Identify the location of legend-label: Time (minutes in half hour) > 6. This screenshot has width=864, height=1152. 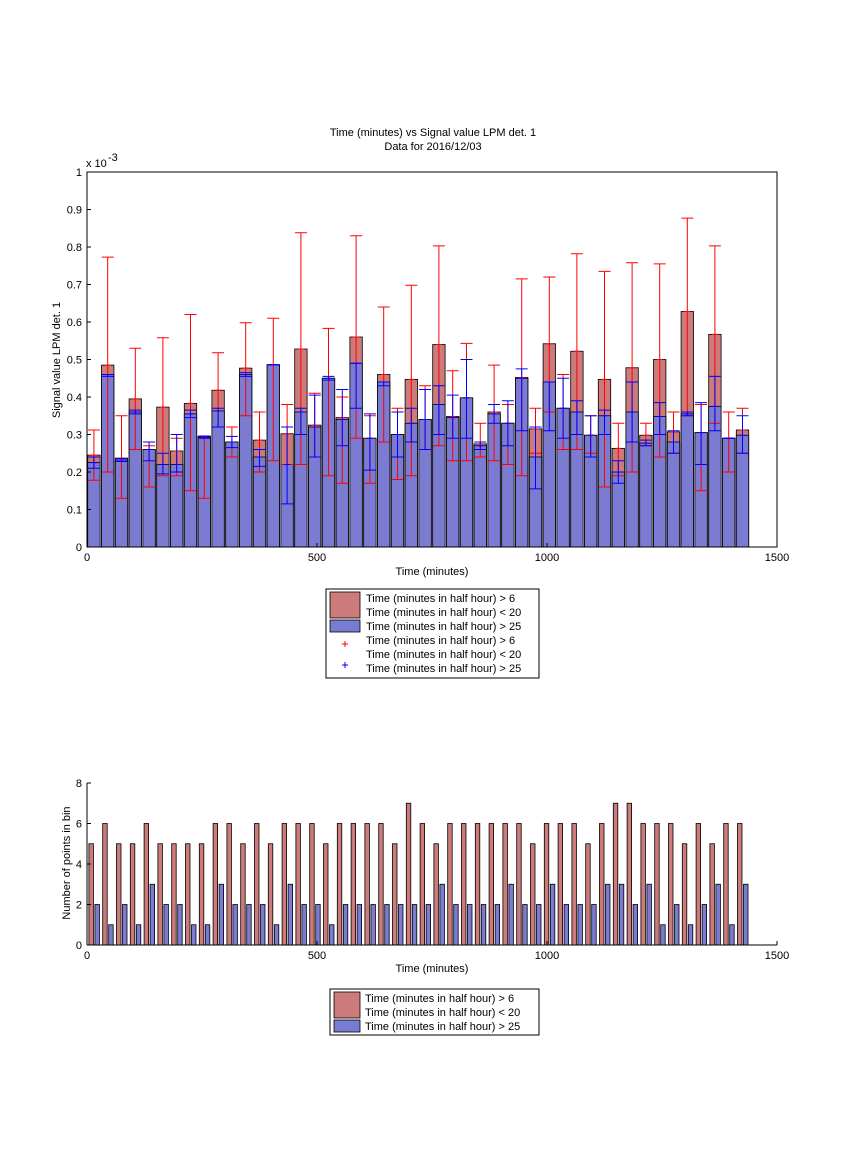
(440, 599).